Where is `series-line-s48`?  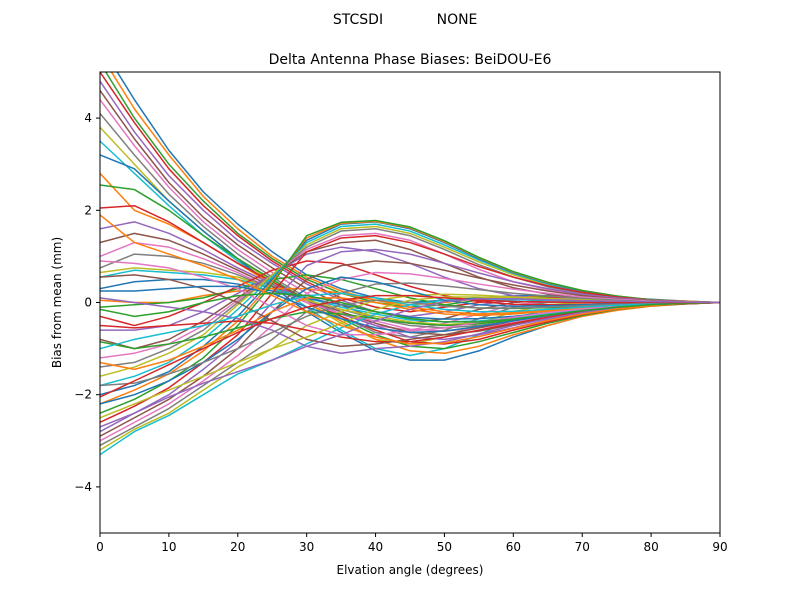
series-line-s48 is located at coordinates (410, 343).